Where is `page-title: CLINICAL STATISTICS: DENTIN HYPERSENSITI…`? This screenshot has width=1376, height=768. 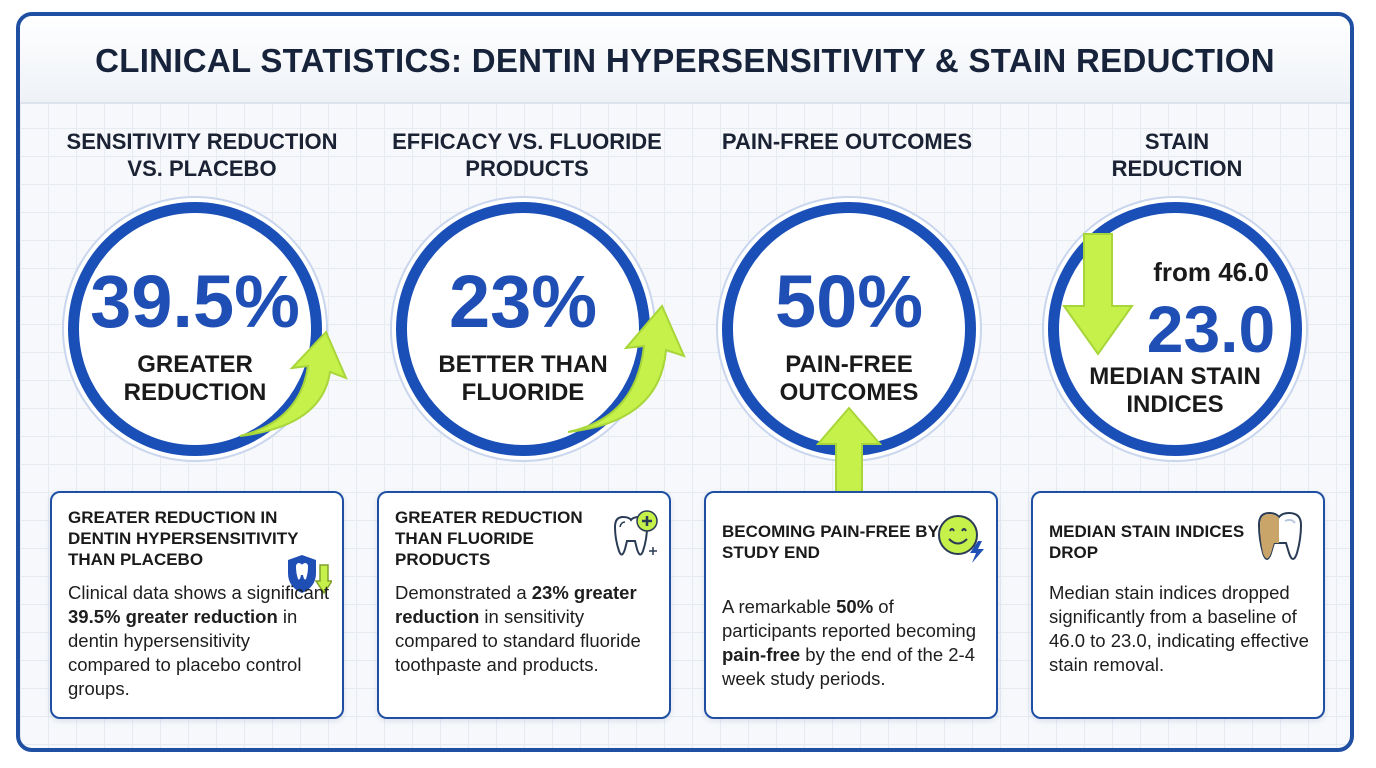 page-title: CLINICAL STATISTICS: DENTIN HYPERSENSITI… is located at coordinates (685, 60).